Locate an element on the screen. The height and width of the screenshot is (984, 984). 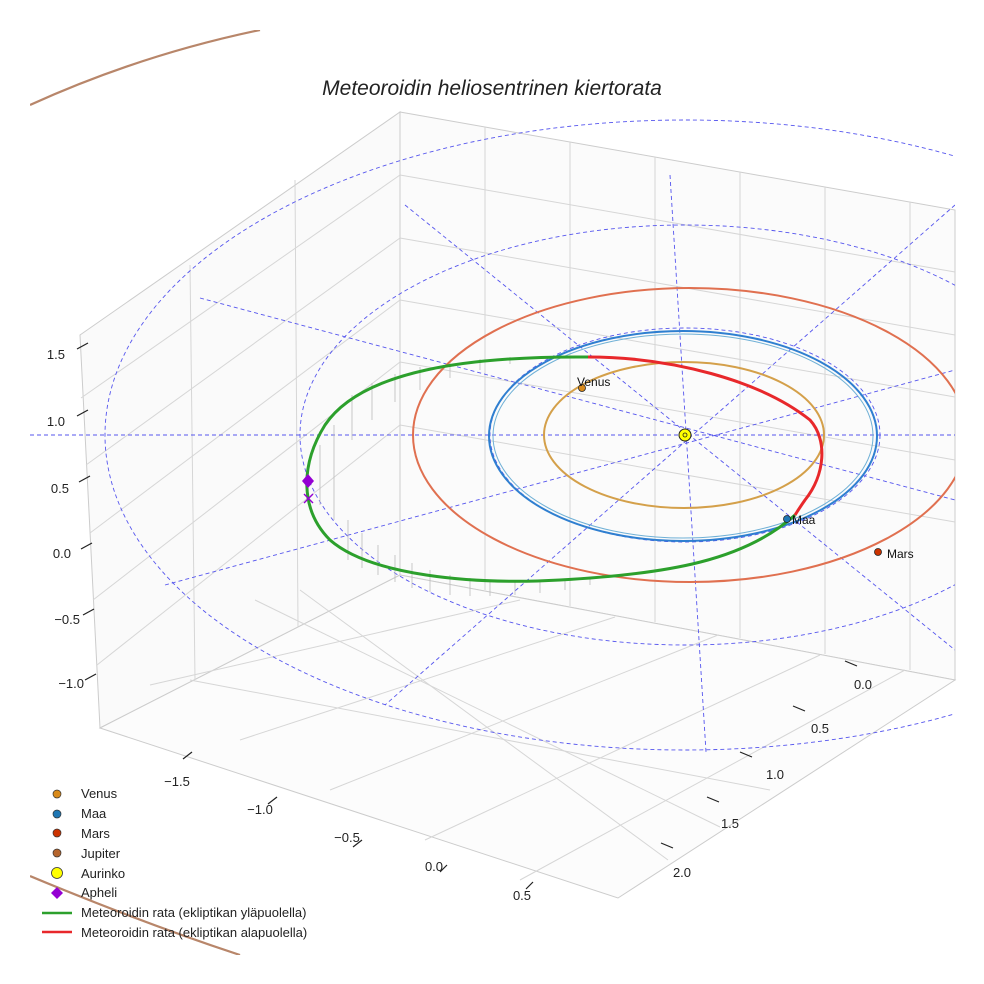
jupiter-orbit-upper is located at coordinates (145, 68).